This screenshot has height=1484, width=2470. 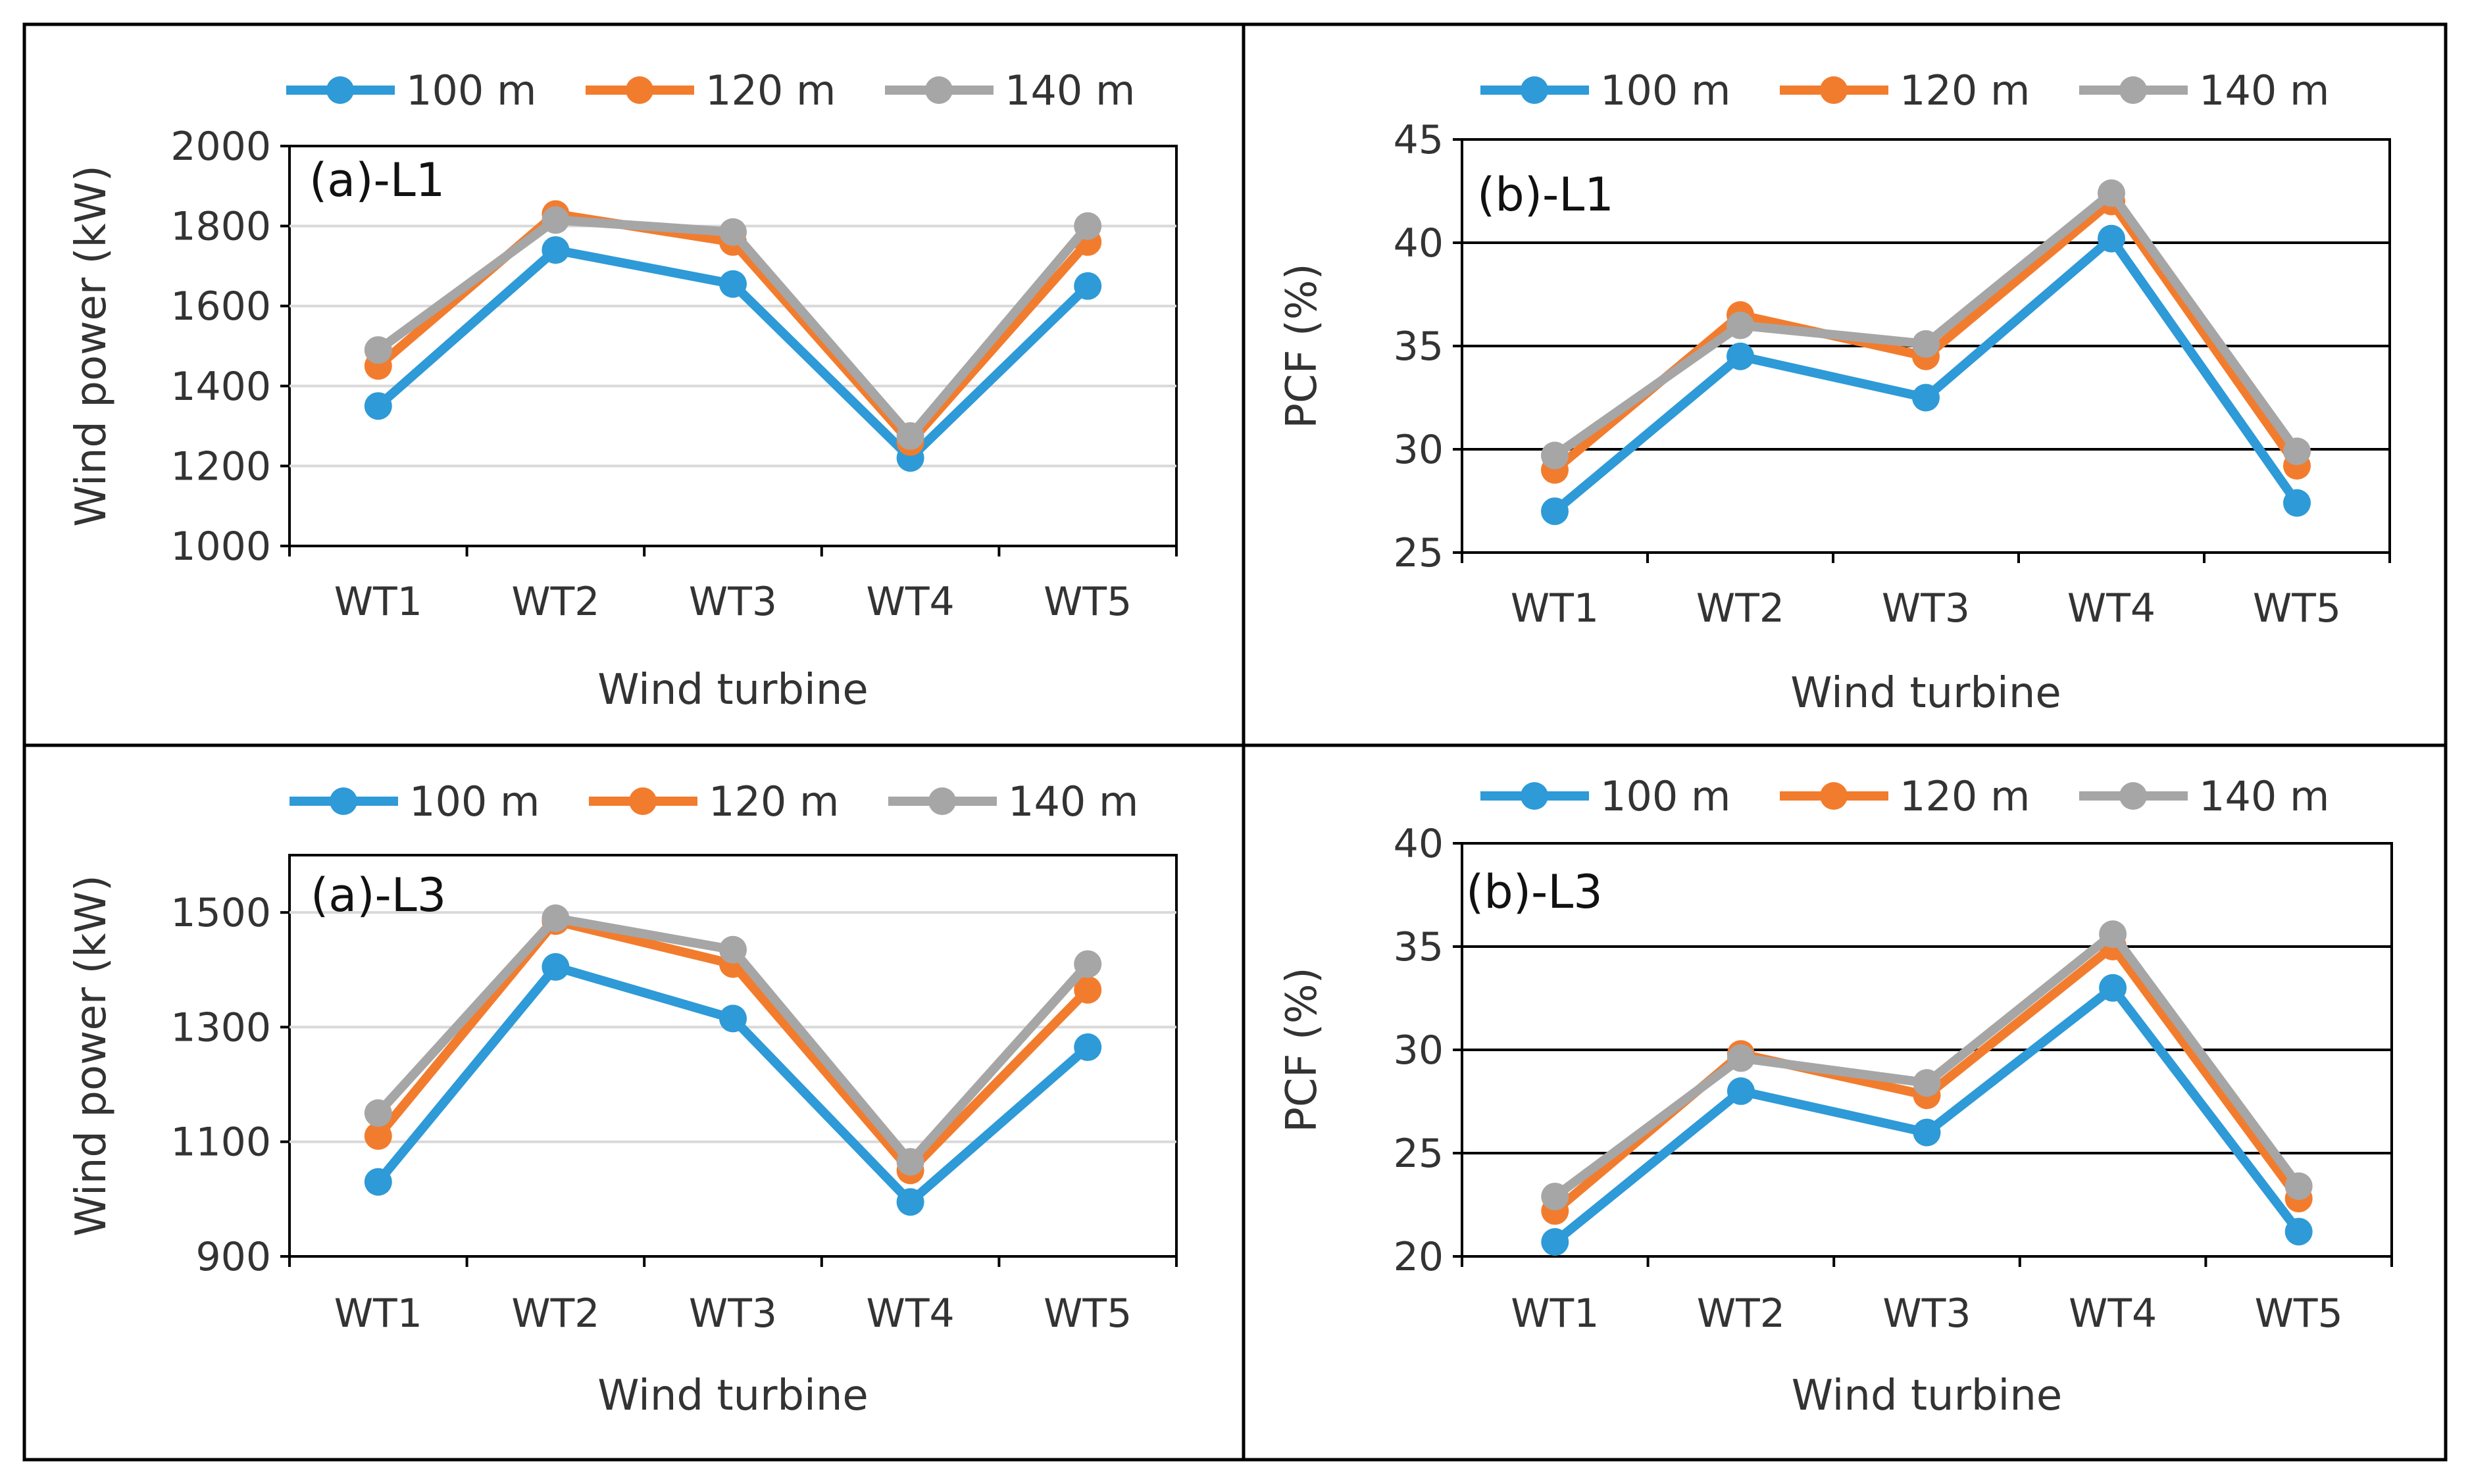 What do you see at coordinates (220, 1027) in the screenshot?
I see `y-tick-label: 1300` at bounding box center [220, 1027].